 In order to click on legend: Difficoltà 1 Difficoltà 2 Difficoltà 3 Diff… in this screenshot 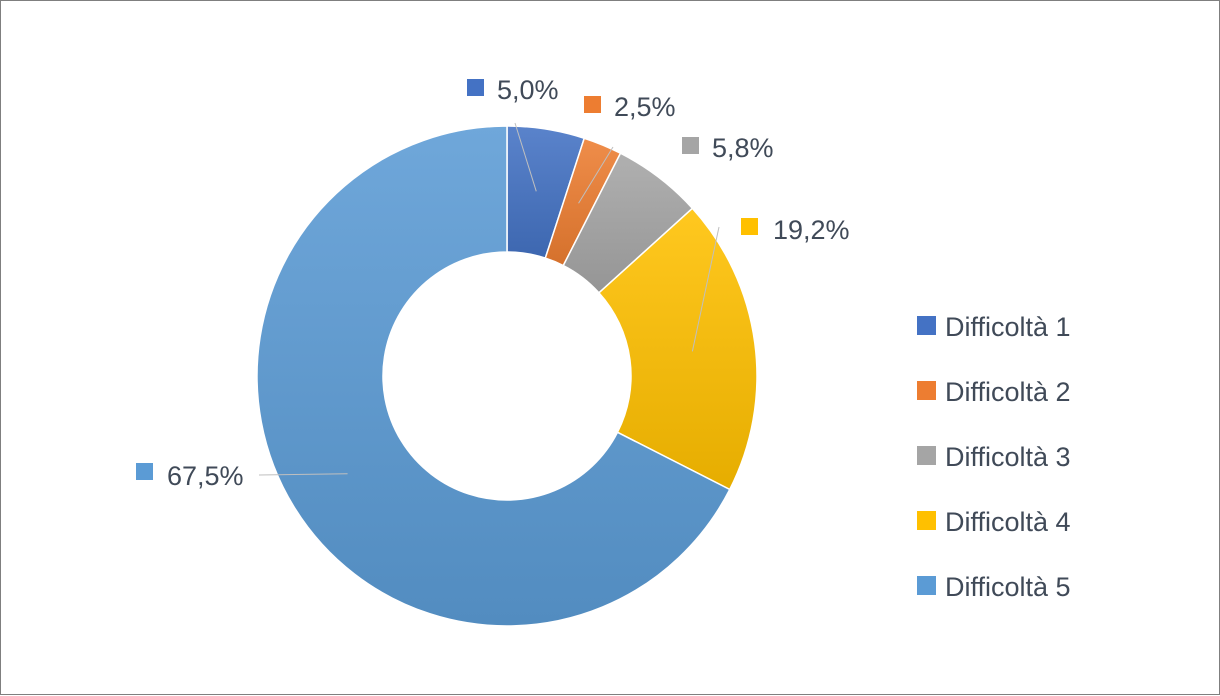, I will do `click(994, 457)`.